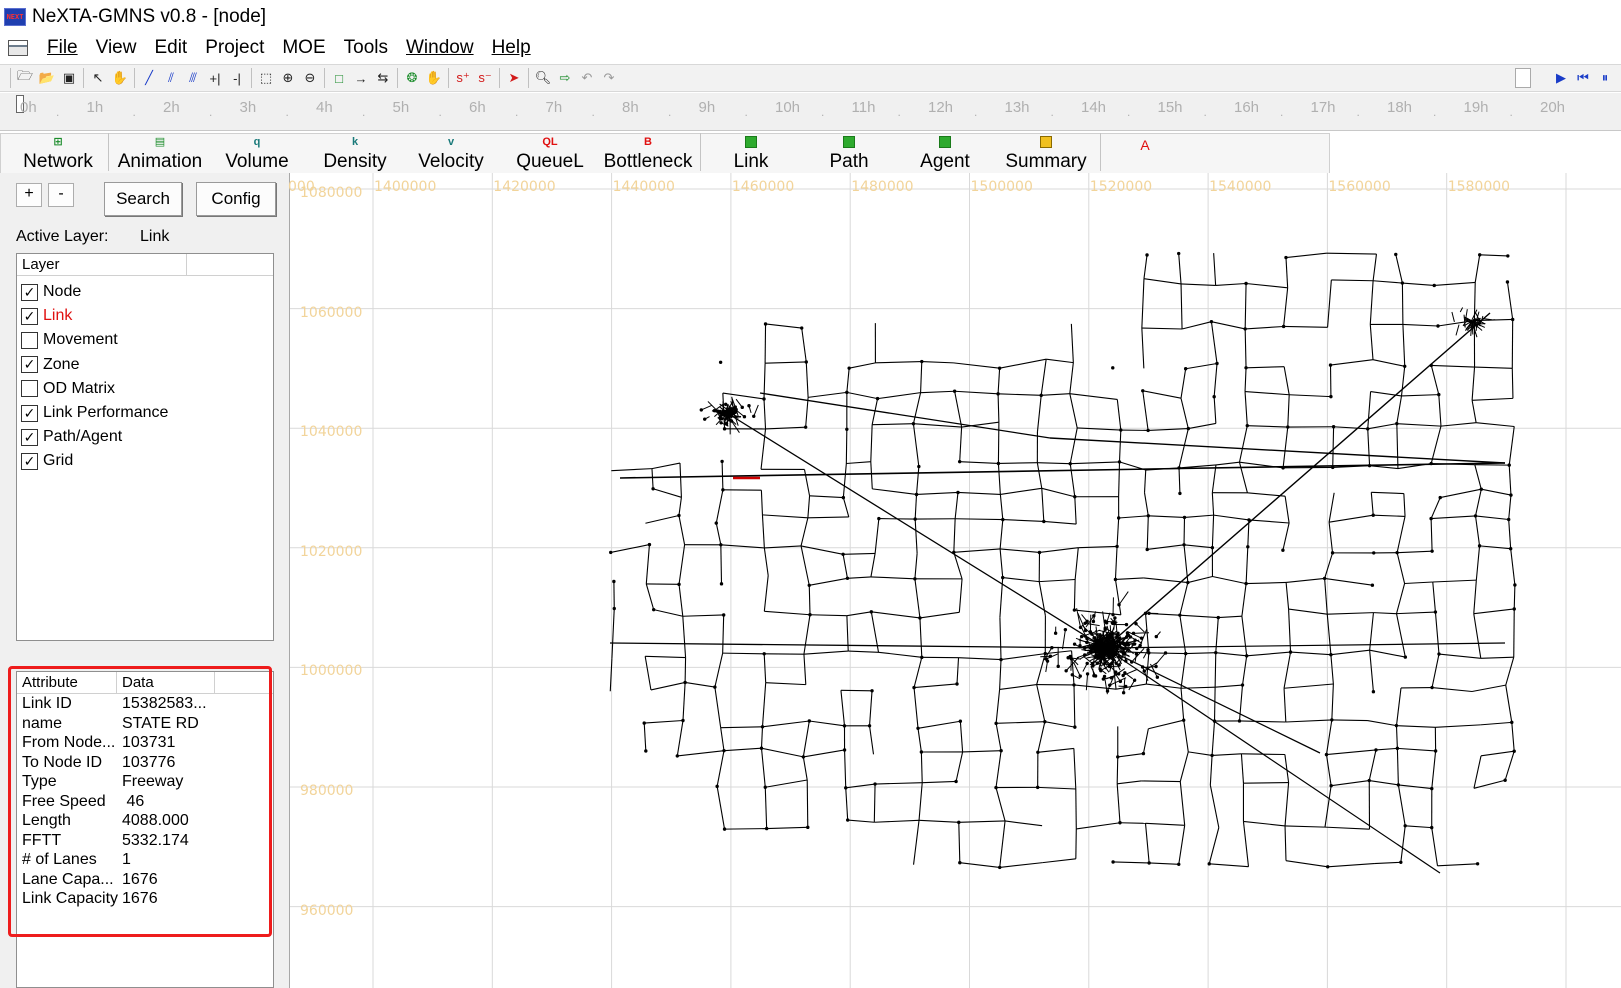 The width and height of the screenshot is (1621, 988). I want to click on redo-icon: ↷, so click(609, 77).